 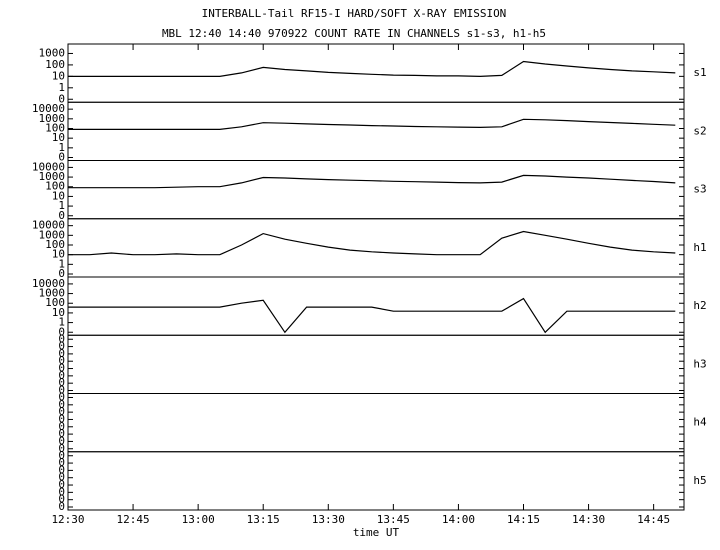 What do you see at coordinates (458, 519) in the screenshot?
I see `x-tick-label: 14:00` at bounding box center [458, 519].